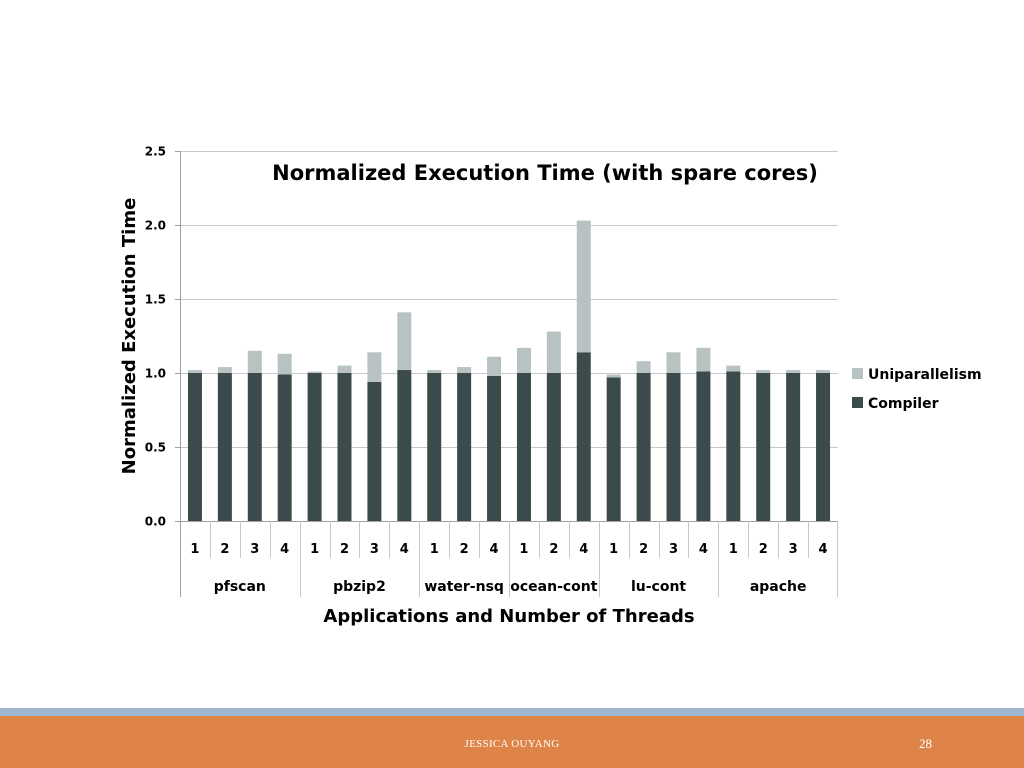  What do you see at coordinates (155, 226) in the screenshot?
I see `y-tick-label: 2.0` at bounding box center [155, 226].